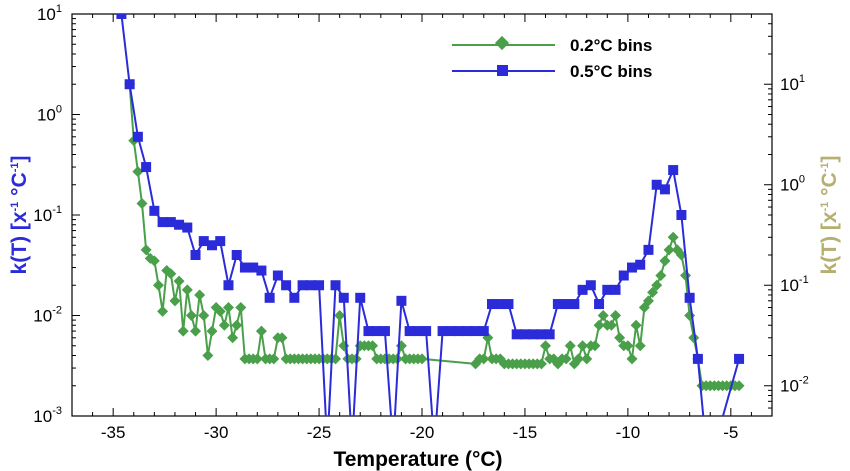 The width and height of the screenshot is (850, 471). What do you see at coordinates (502, 43) in the screenshot?
I see `legend-marker-diamond` at bounding box center [502, 43].